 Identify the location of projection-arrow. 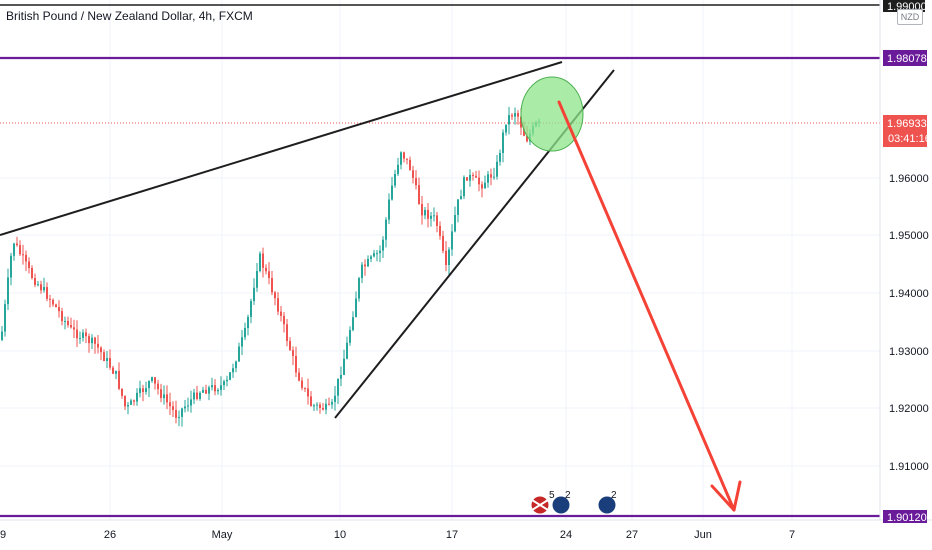
(649, 306).